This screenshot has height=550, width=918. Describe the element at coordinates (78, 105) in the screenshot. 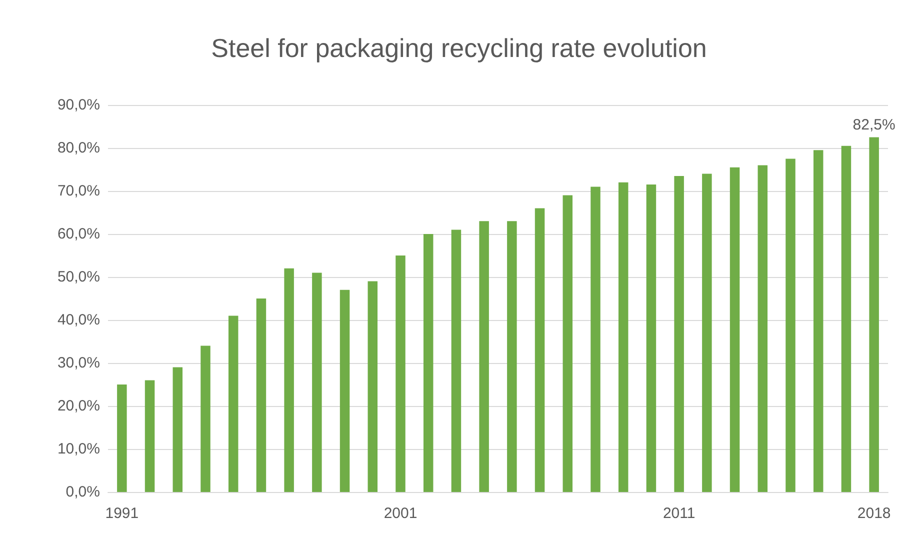

I see `y-tick-label: 90,0%` at that location.